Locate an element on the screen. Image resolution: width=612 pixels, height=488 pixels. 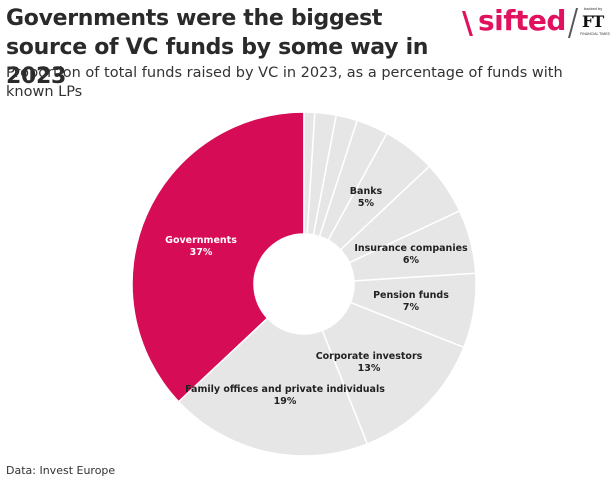
slice-value-pension-funds: 7% is located at coordinates (411, 307).